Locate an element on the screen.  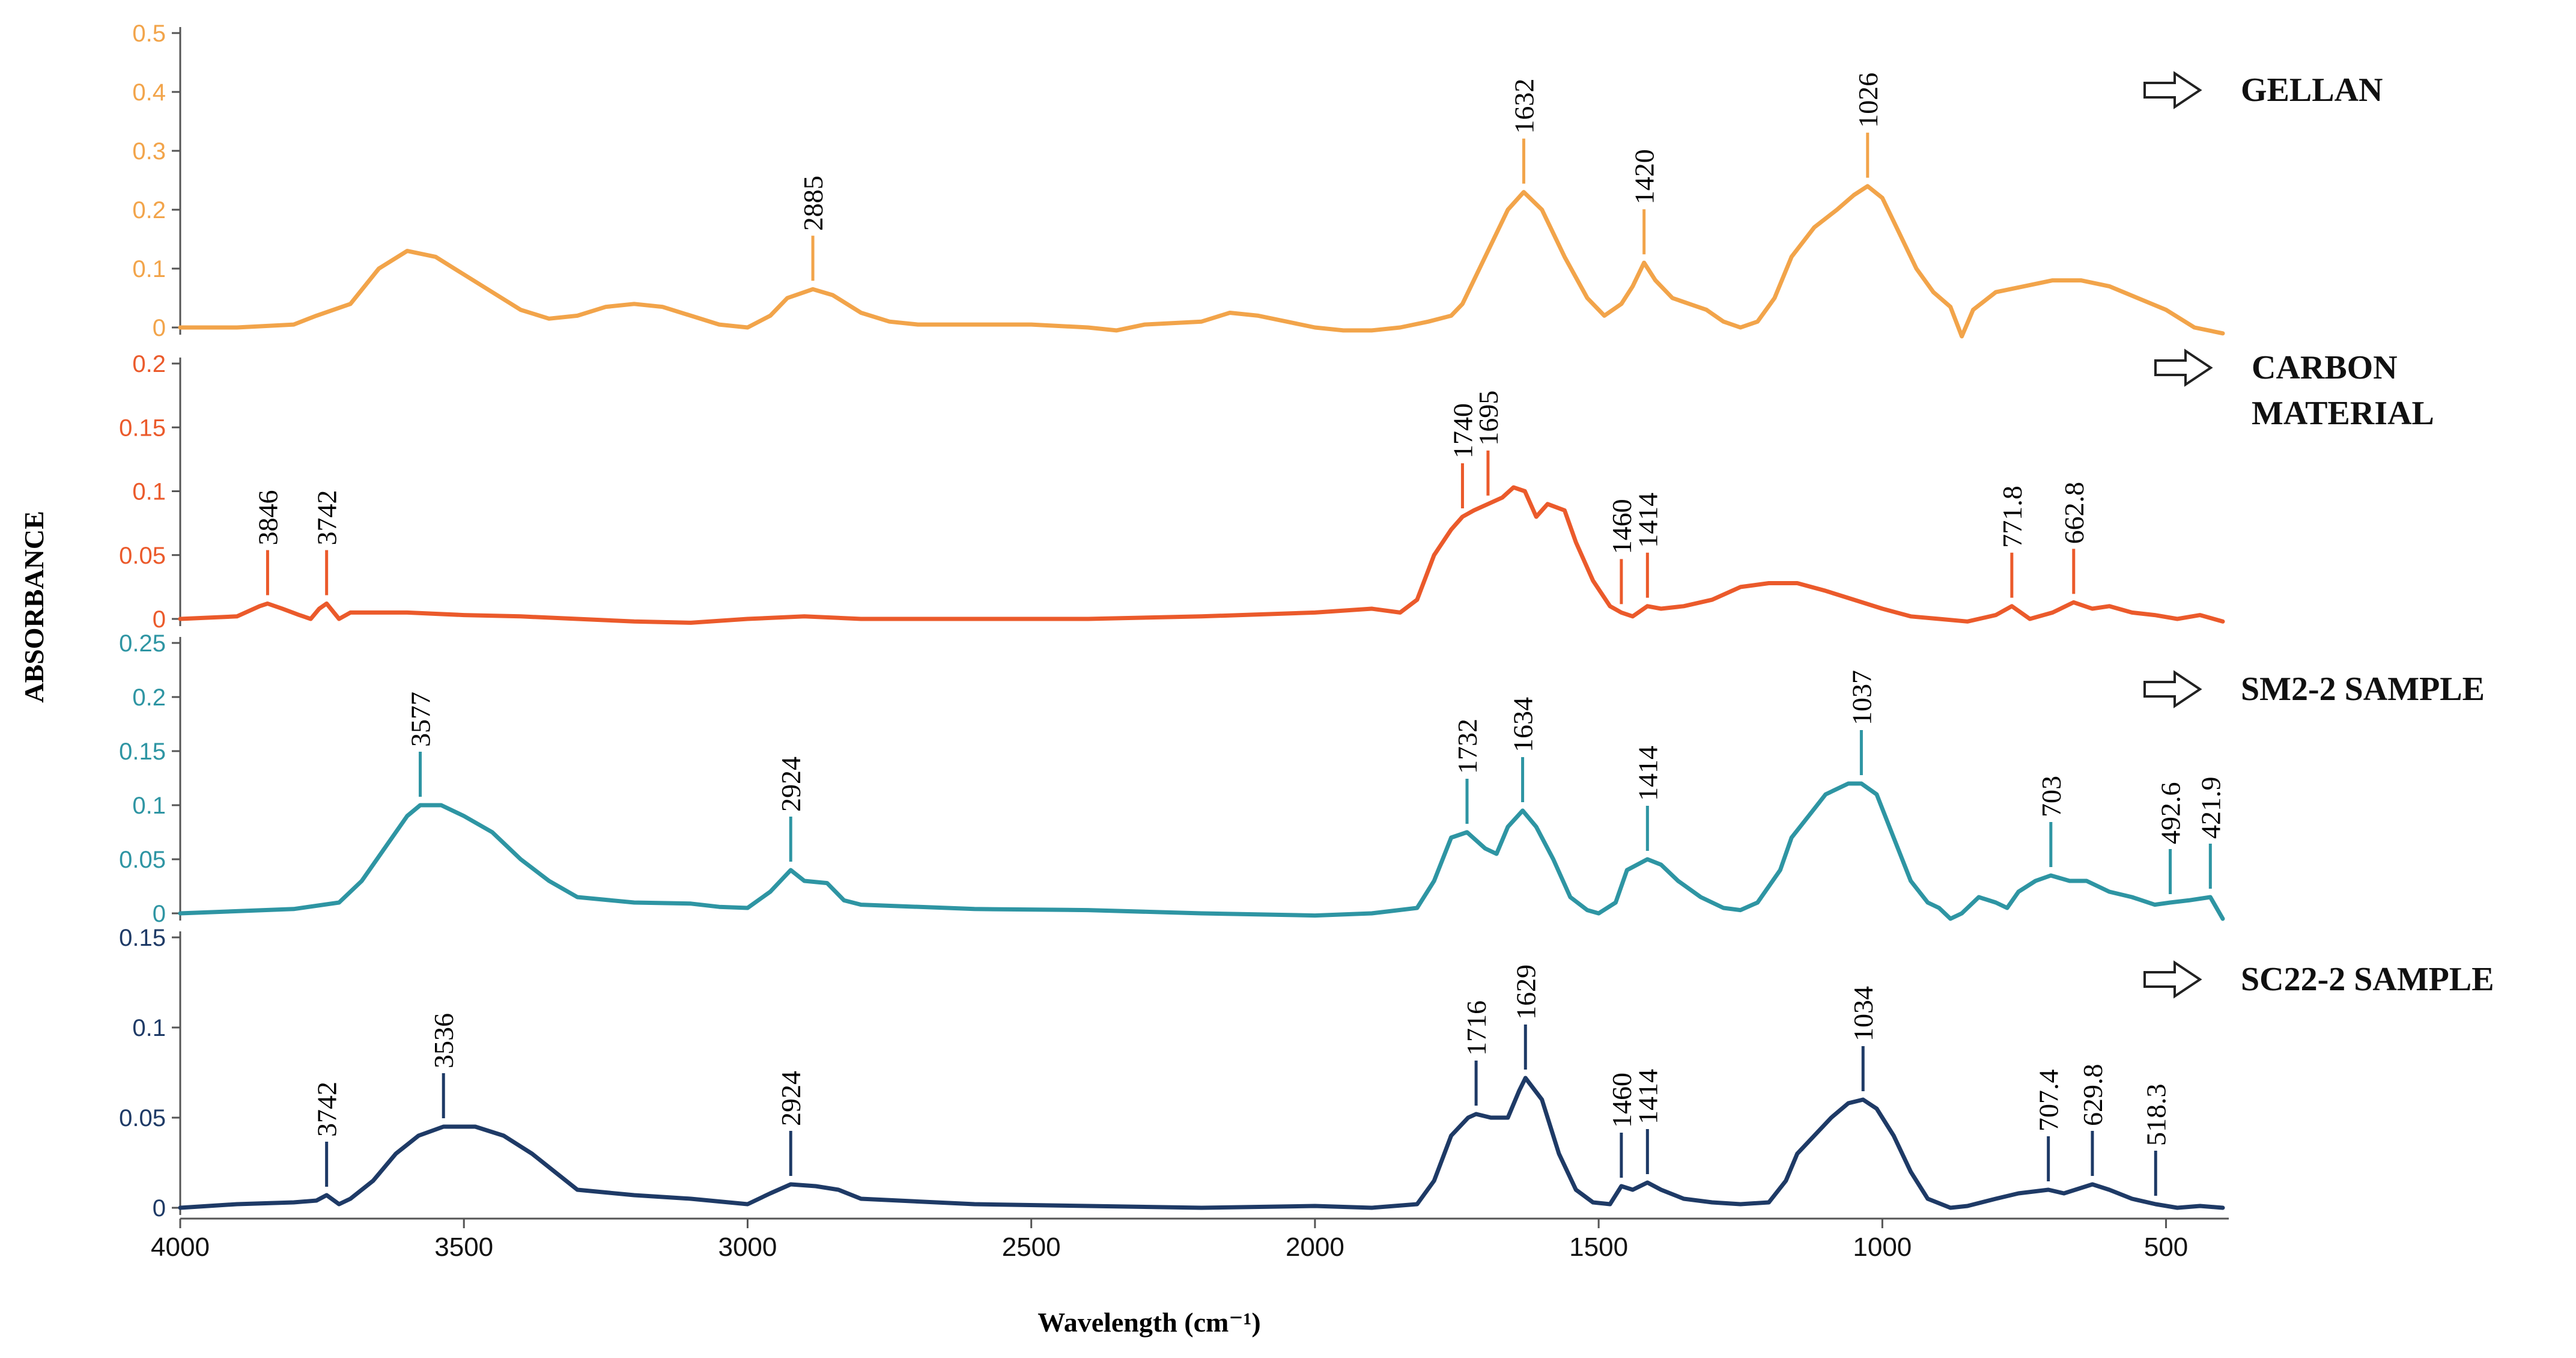
y-tick-label-sm22: 0.05 is located at coordinates (142, 860).